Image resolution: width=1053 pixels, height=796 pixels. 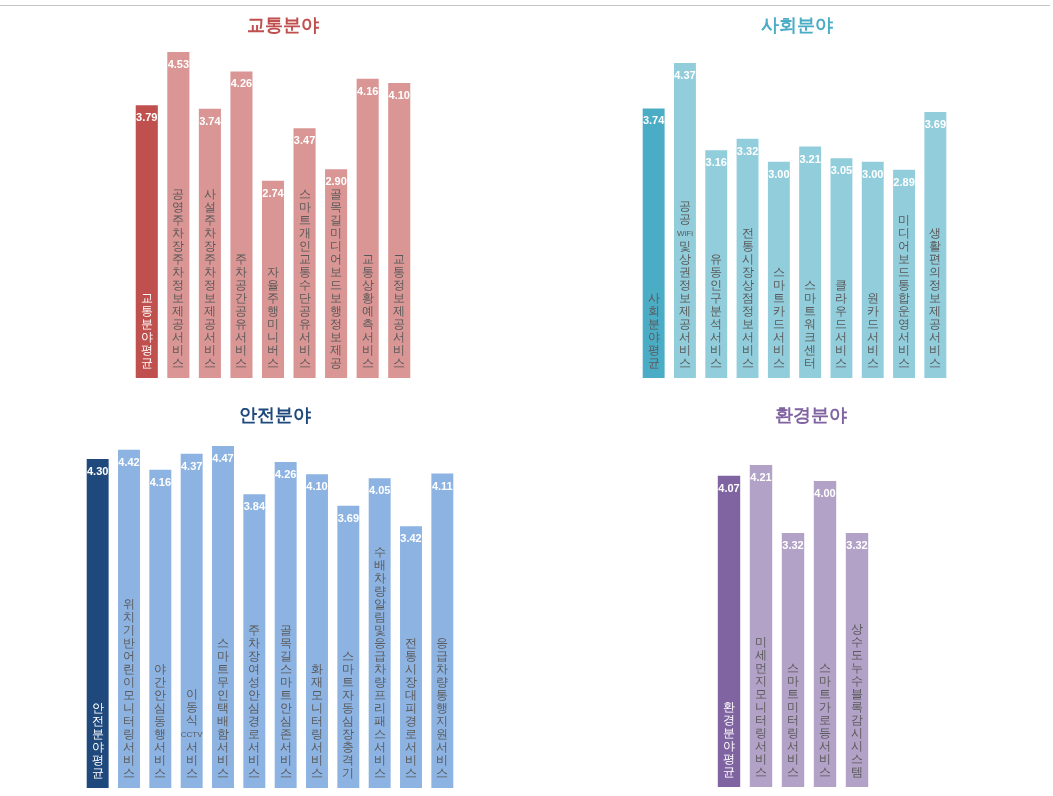 What do you see at coordinates (367, 311) in the screenshot?
I see `category-label: 교통상황예측서비스` at bounding box center [367, 311].